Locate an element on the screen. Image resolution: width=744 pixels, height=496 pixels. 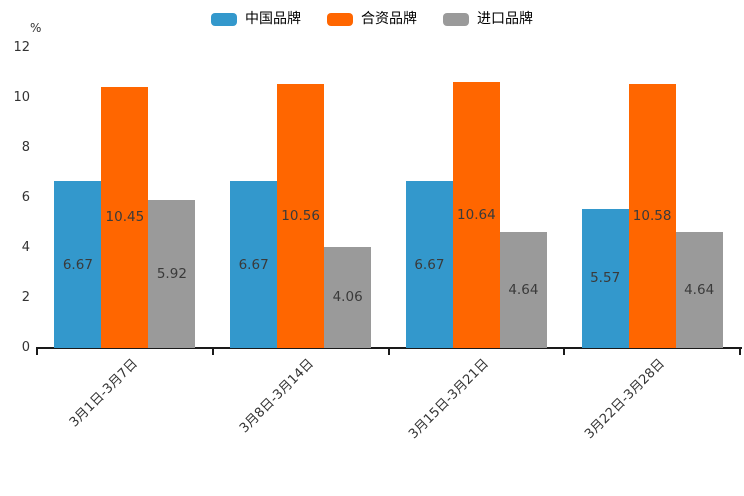
bar-合资品牌-2 is located at coordinates (301, 216).